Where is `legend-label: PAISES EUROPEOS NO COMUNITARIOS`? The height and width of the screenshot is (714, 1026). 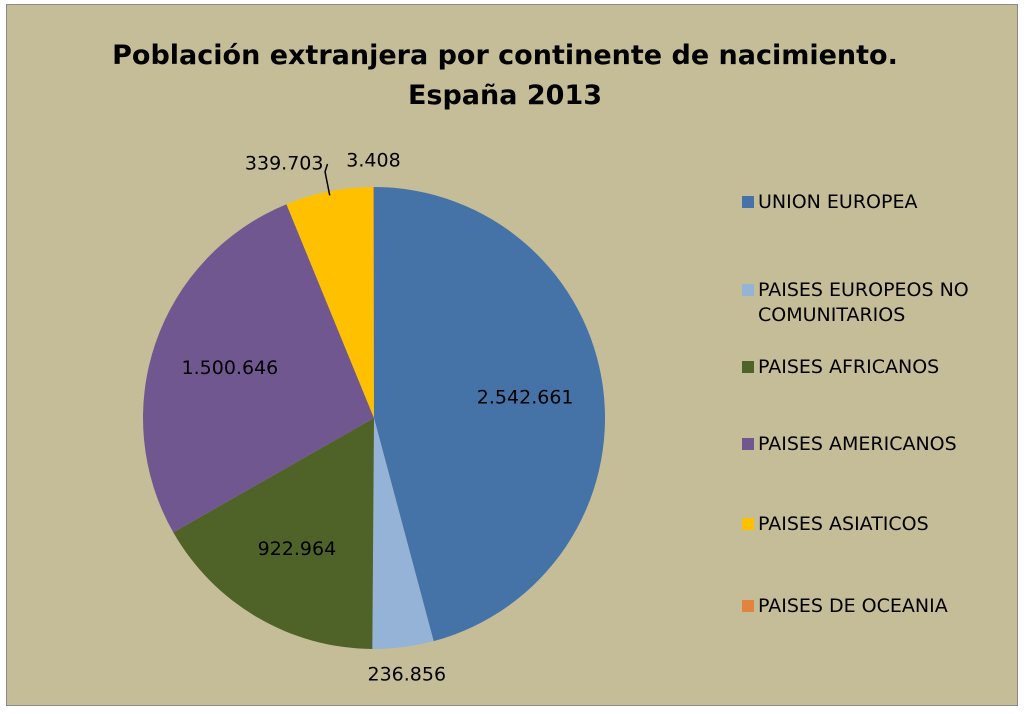
legend-label: PAISES EUROPEOS NO COMUNITARIOS is located at coordinates (863, 302).